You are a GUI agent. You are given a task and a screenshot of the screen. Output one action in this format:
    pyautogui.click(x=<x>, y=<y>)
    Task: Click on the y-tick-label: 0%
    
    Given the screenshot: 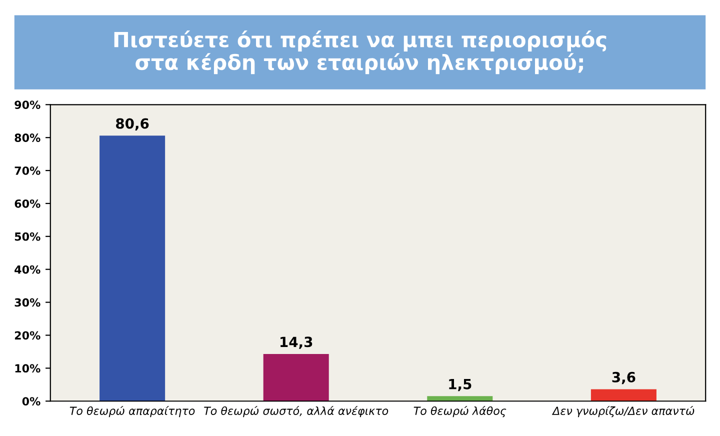 What is the action you would take?
    pyautogui.click(x=31, y=401)
    